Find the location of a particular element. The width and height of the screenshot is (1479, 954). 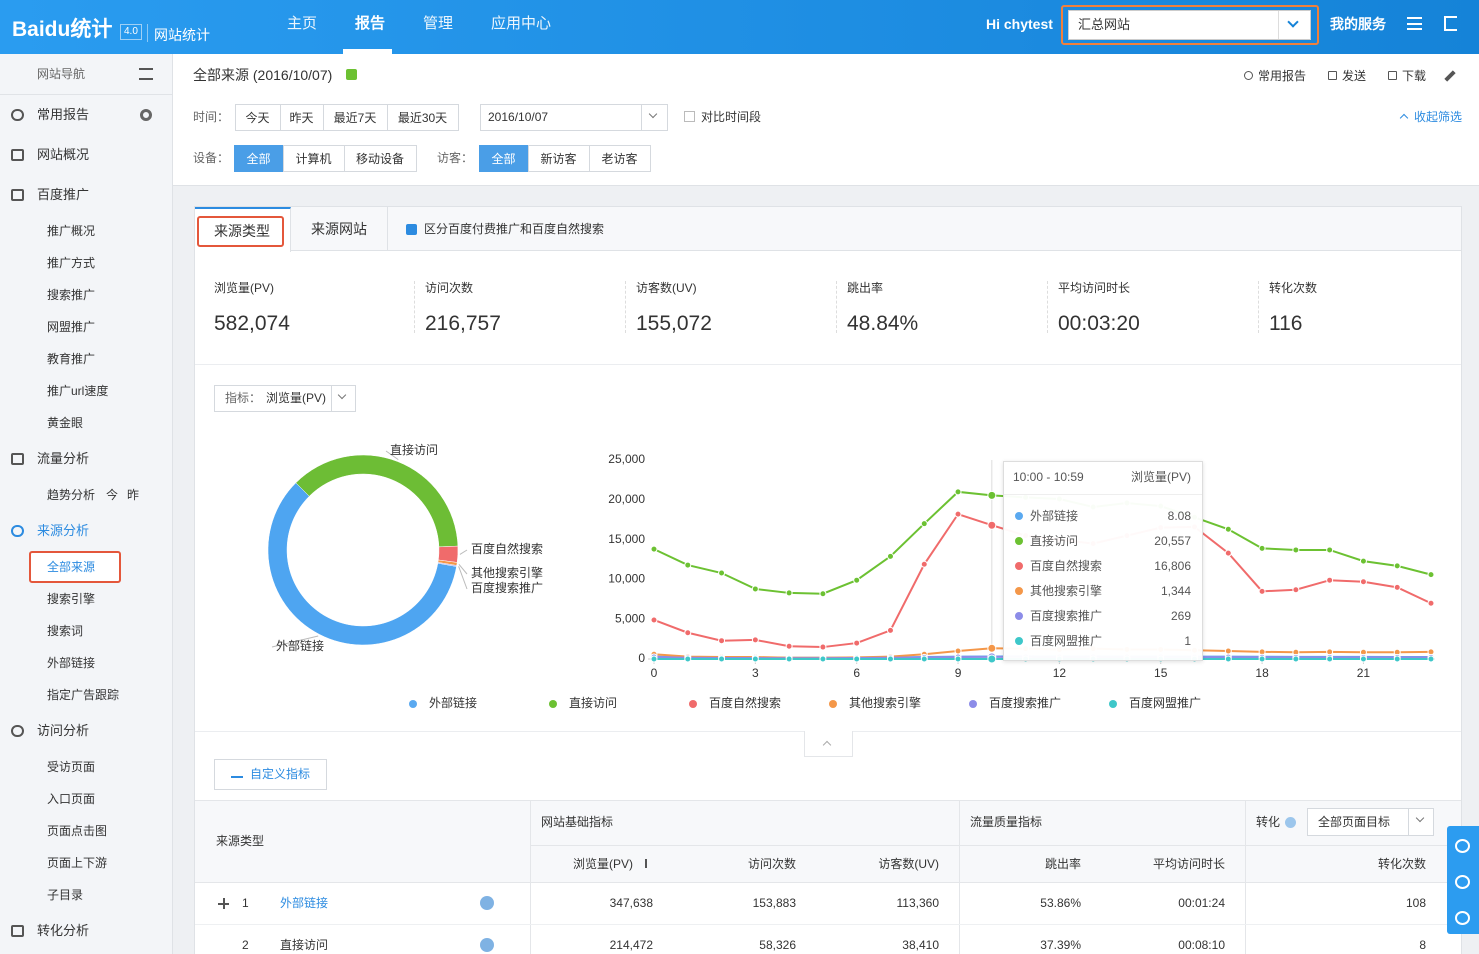

table-cell: 153,883 is located at coordinates (774, 903).